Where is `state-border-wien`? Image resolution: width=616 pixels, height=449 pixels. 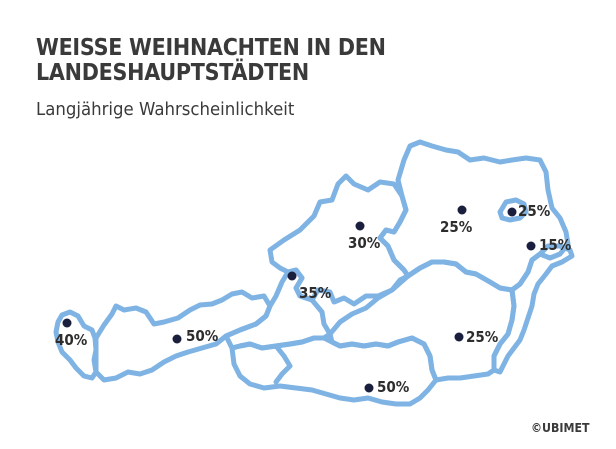 state-border-wien is located at coordinates (513, 210).